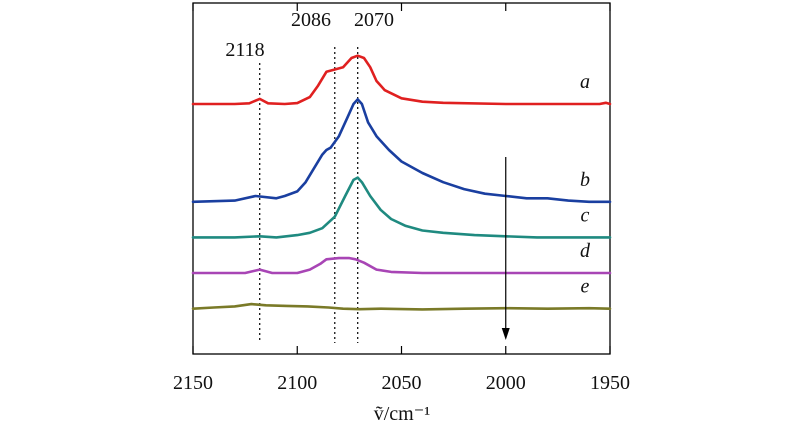  What do you see at coordinates (311, 20) in the screenshot?
I see `peak-label: 2086` at bounding box center [311, 20].